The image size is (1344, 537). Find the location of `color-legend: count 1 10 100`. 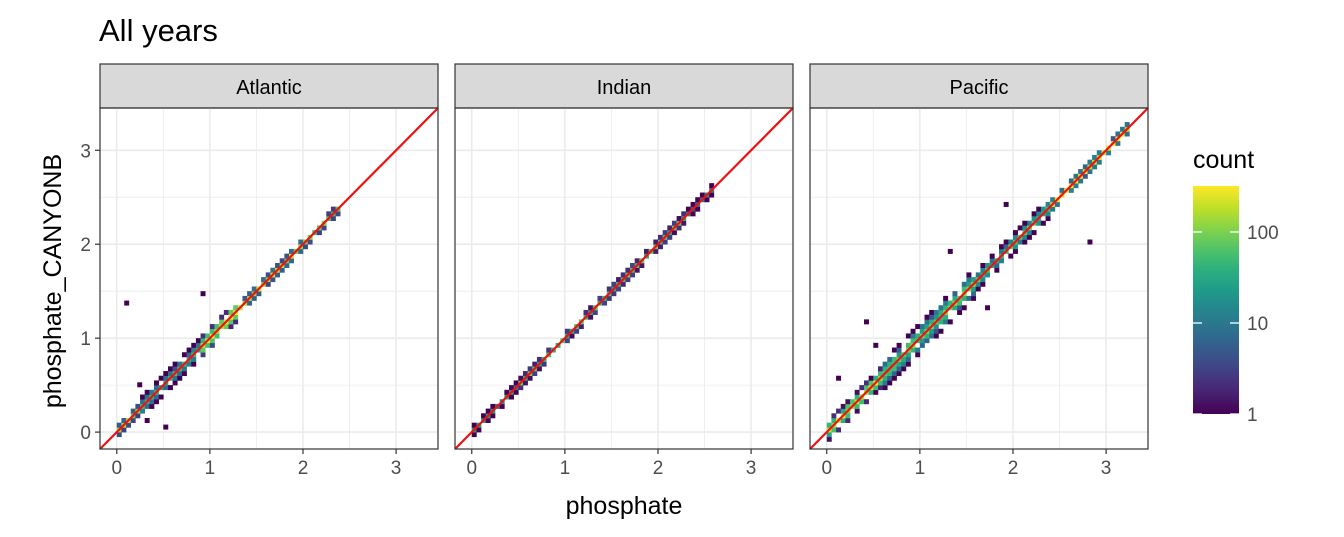

color-legend: count 1 10 100 is located at coordinates (1236, 286).